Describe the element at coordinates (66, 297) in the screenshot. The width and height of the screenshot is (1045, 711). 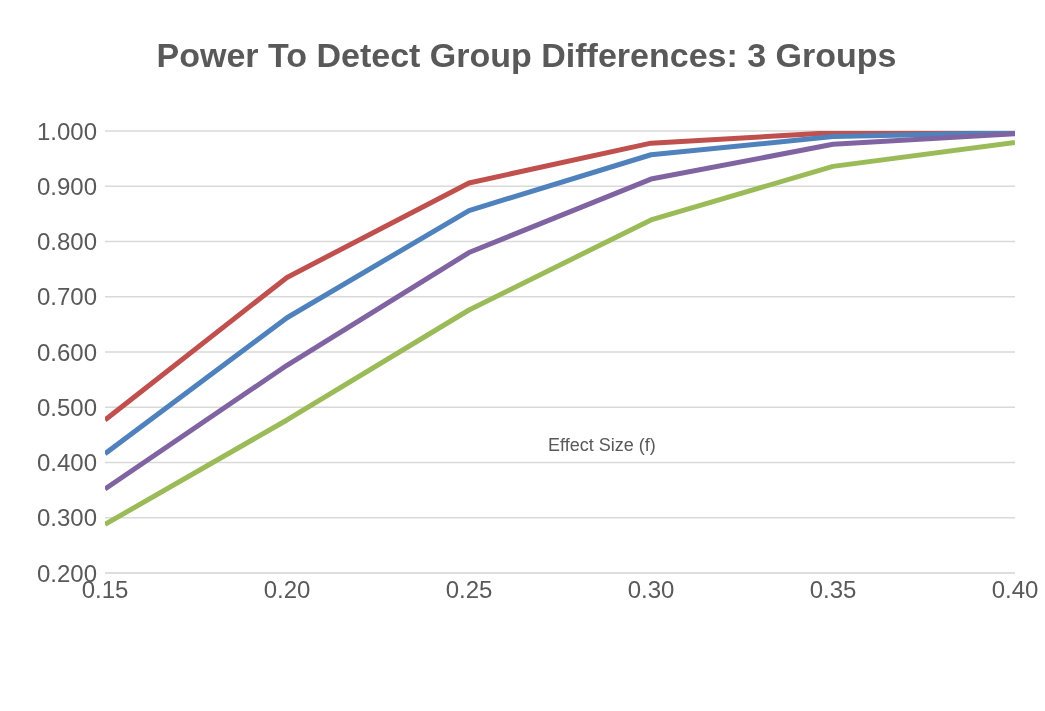
I see `y-tick-label: 0.700` at that location.